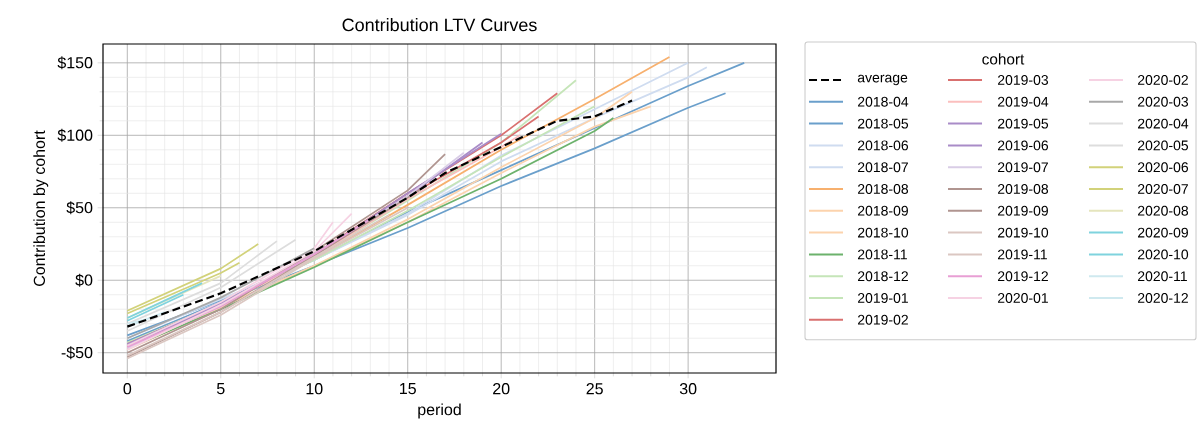 The width and height of the screenshot is (1198, 432). Describe the element at coordinates (1162, 80) in the screenshot. I see `legend-label: 2020-02` at that location.